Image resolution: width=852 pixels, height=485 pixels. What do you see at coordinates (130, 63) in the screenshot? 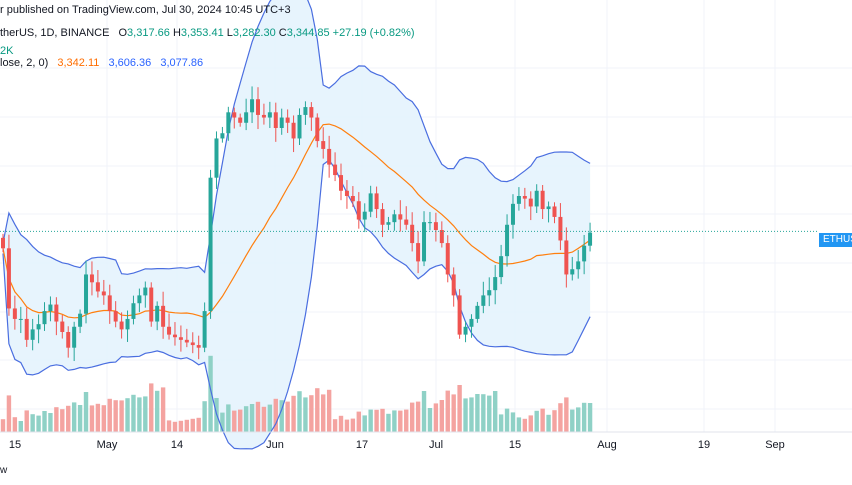
I see `bollinger-upper-value: 3,606.36` at bounding box center [130, 63].